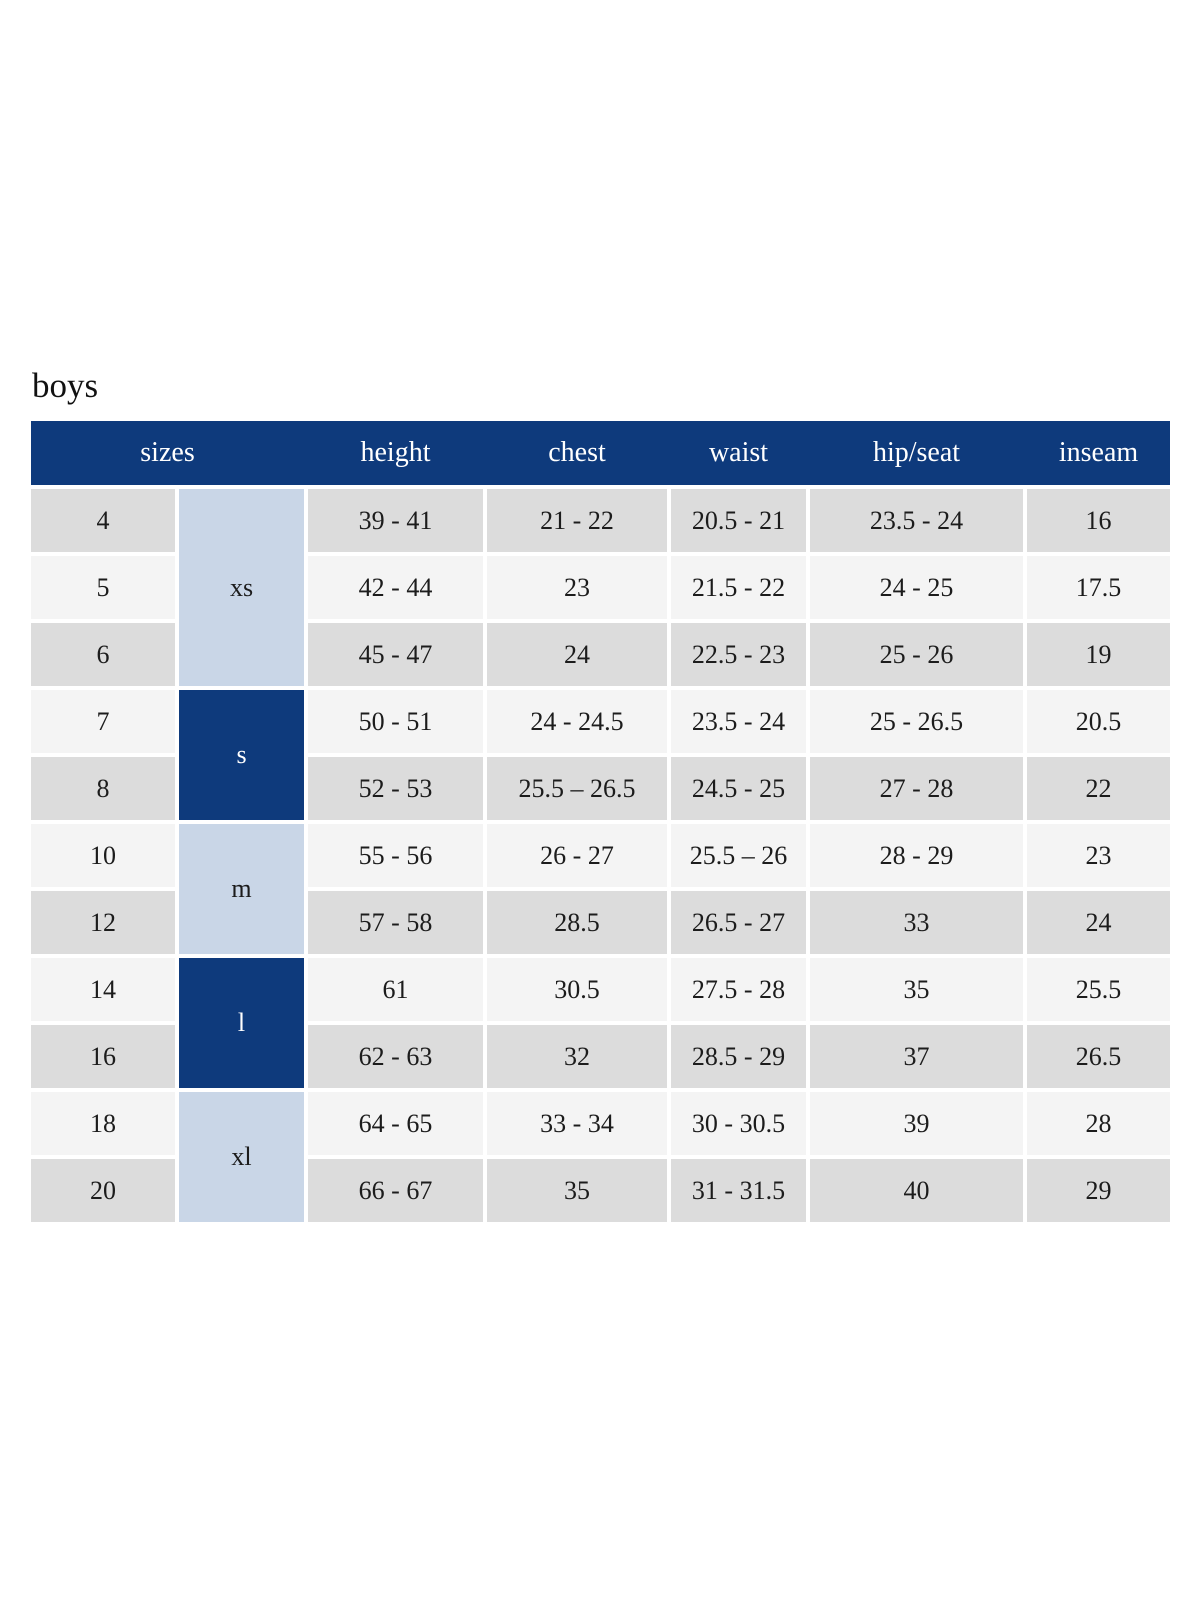 Image resolution: width=1200 pixels, height=1600 pixels. What do you see at coordinates (103, 655) in the screenshot?
I see `size-cell: 6` at bounding box center [103, 655].